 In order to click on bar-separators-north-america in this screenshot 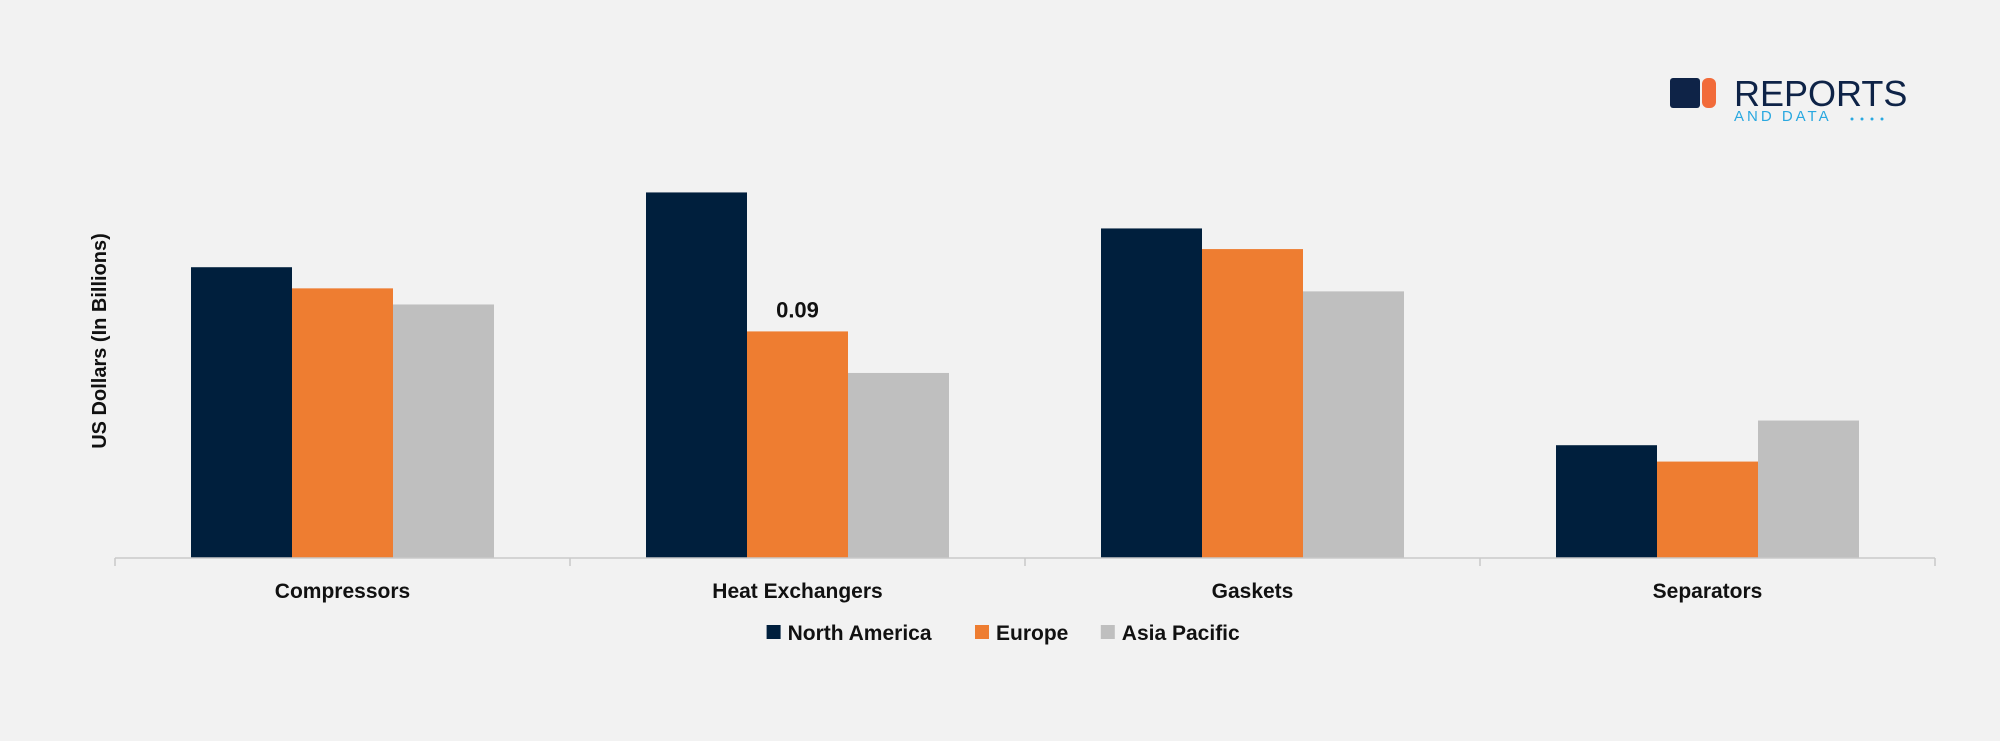, I will do `click(1606, 501)`.